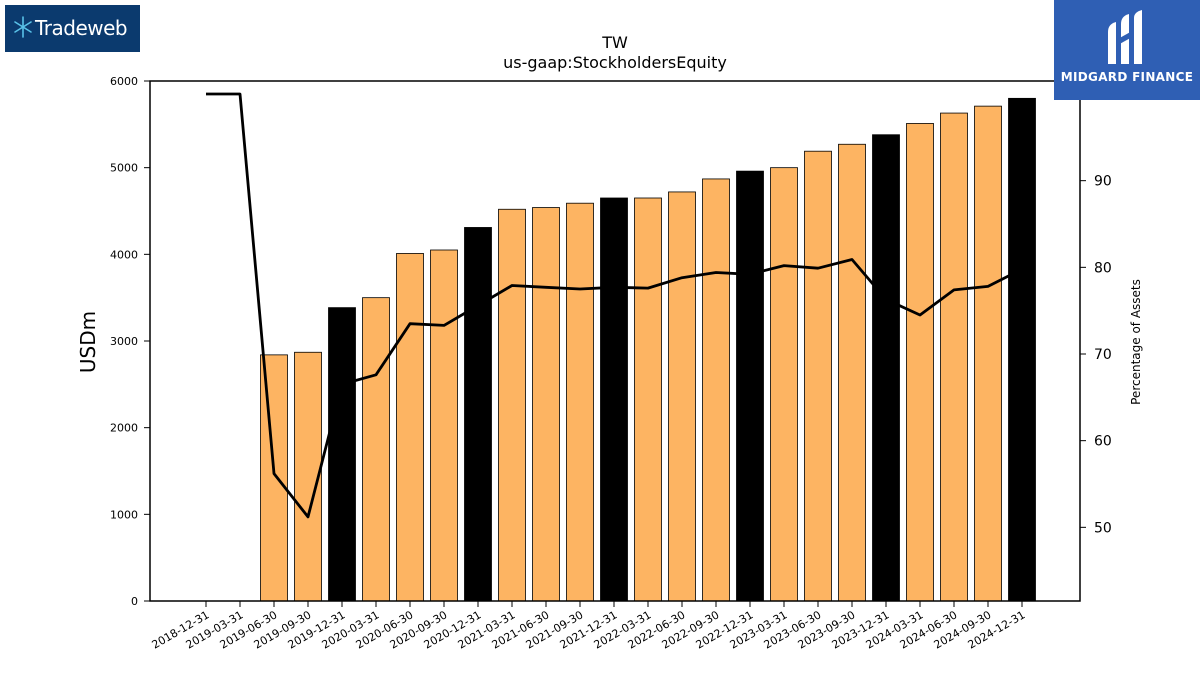 The width and height of the screenshot is (1200, 675). Describe the element at coordinates (615, 62) in the screenshot. I see `chart-subtitle: us-gaap:StockholdersEquity` at that location.